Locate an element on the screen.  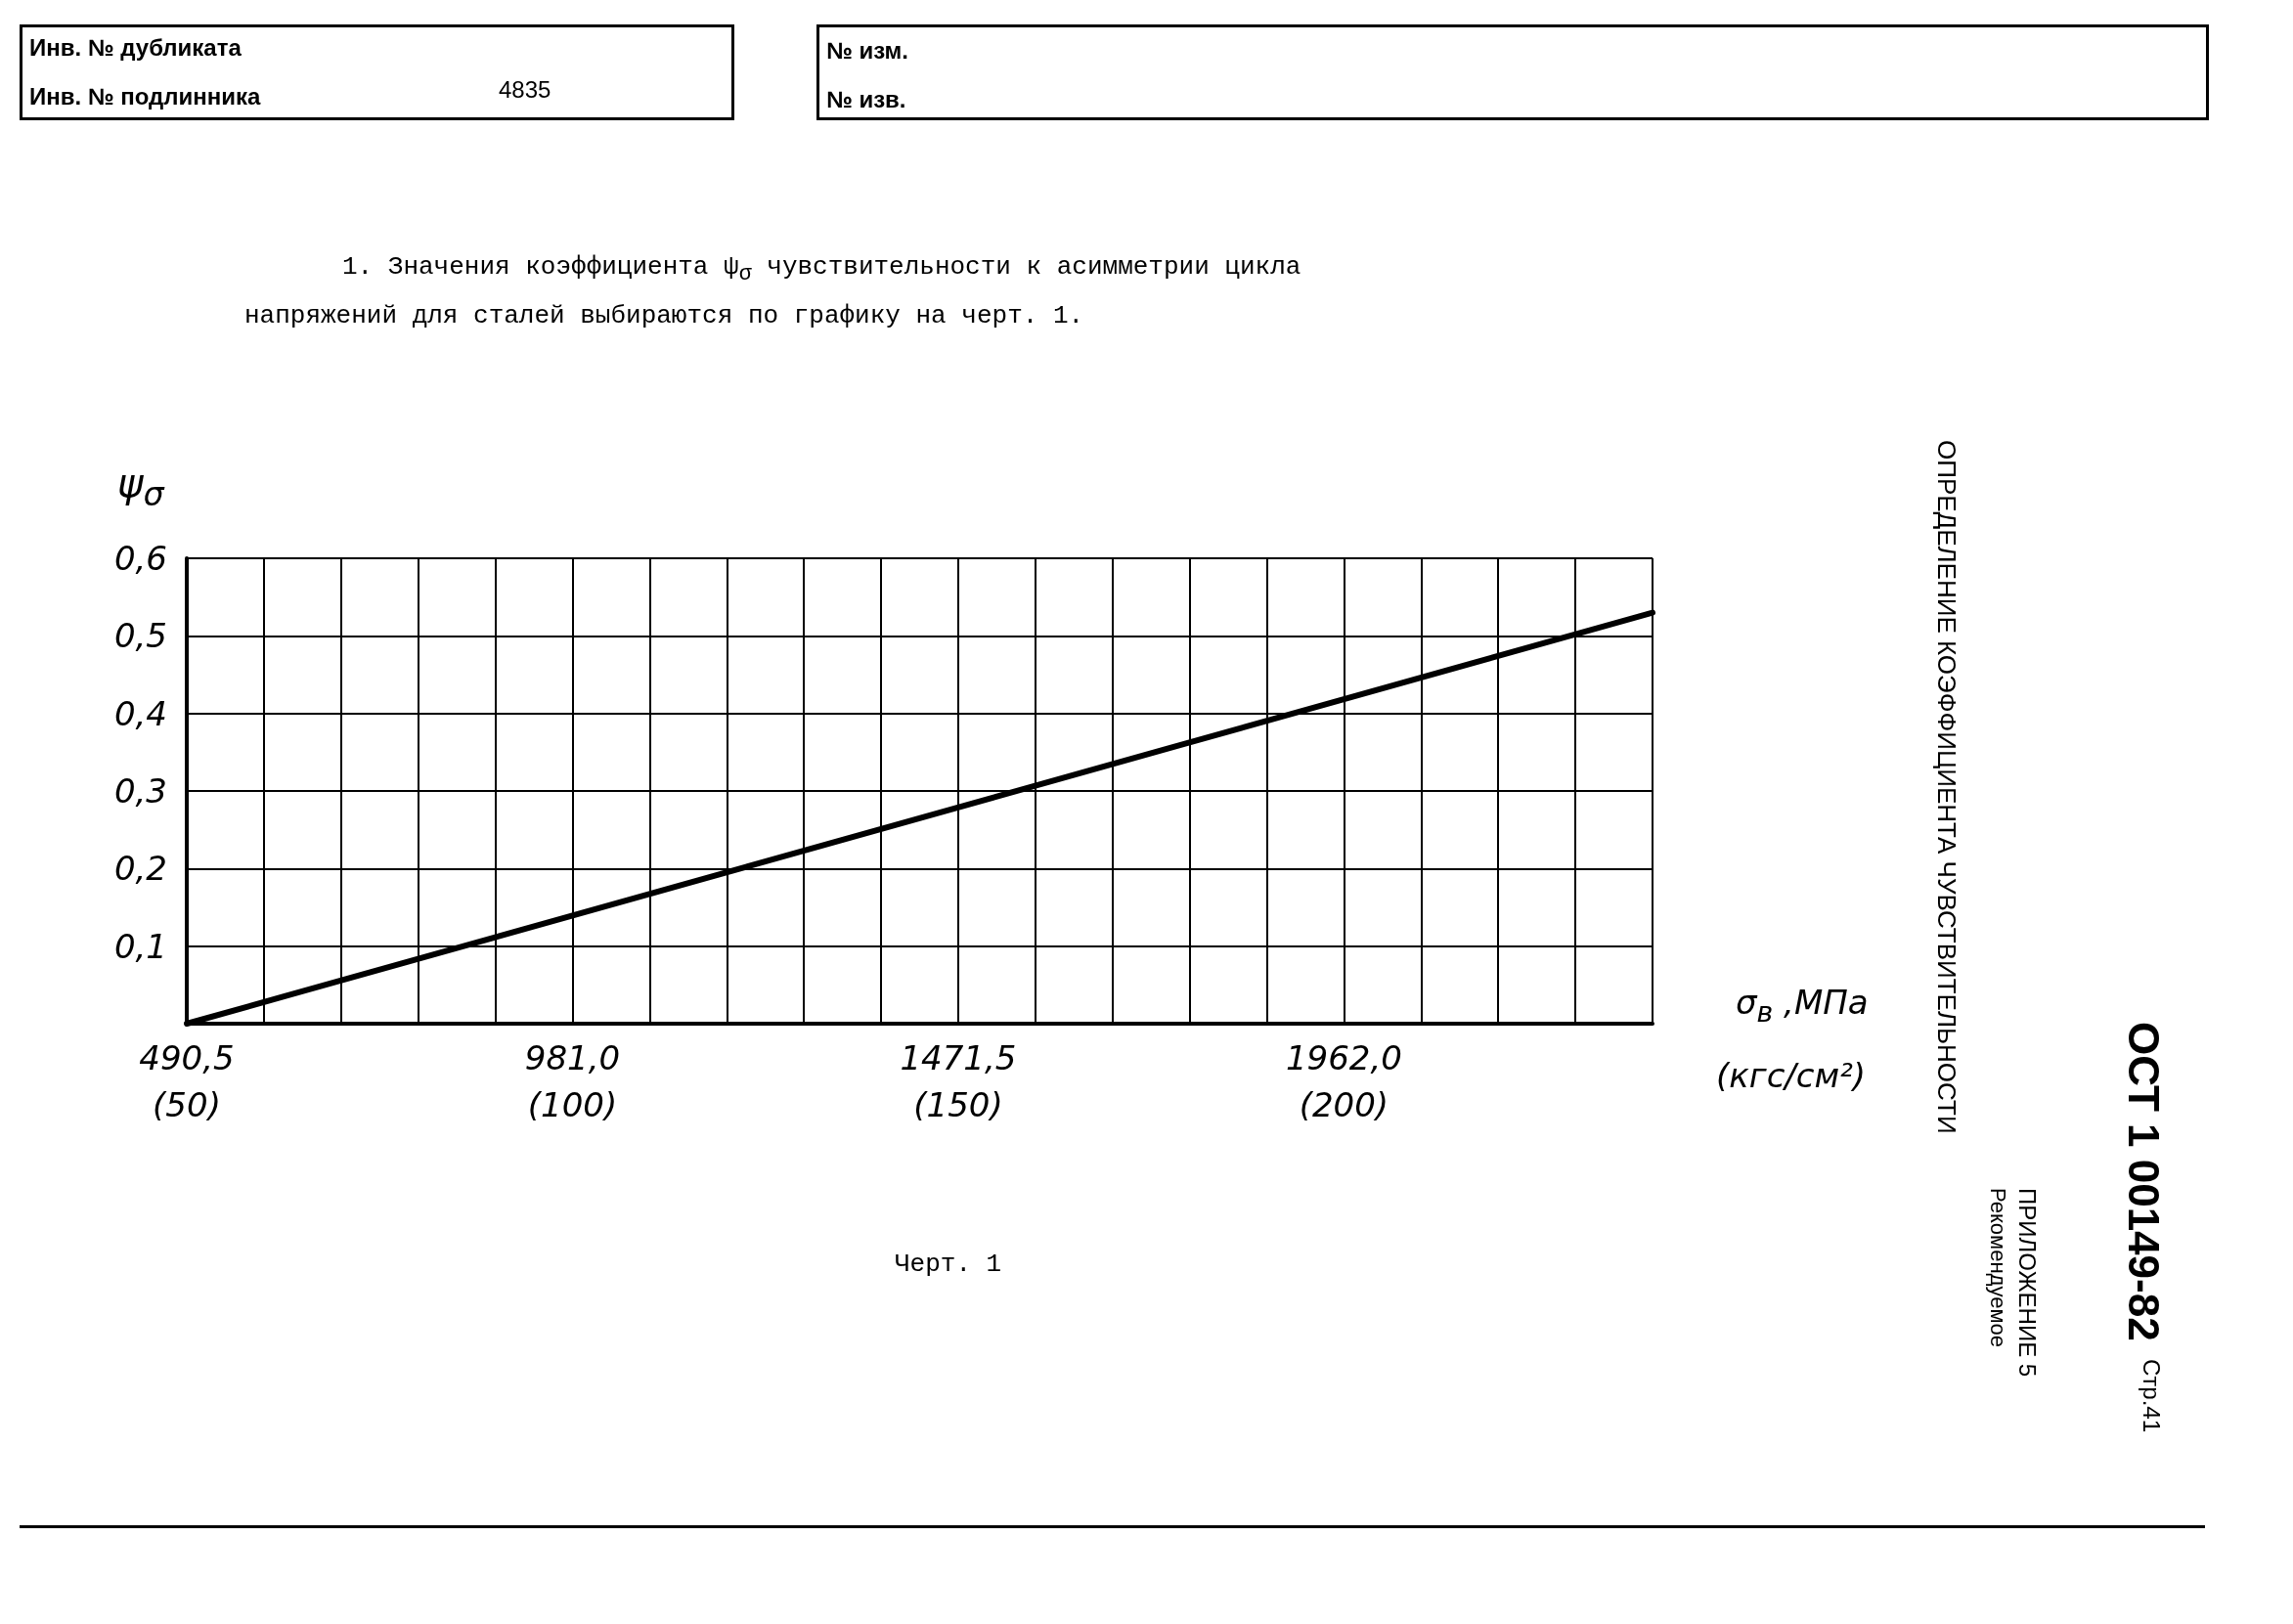
text: № изм. is located at coordinates (867, 51).